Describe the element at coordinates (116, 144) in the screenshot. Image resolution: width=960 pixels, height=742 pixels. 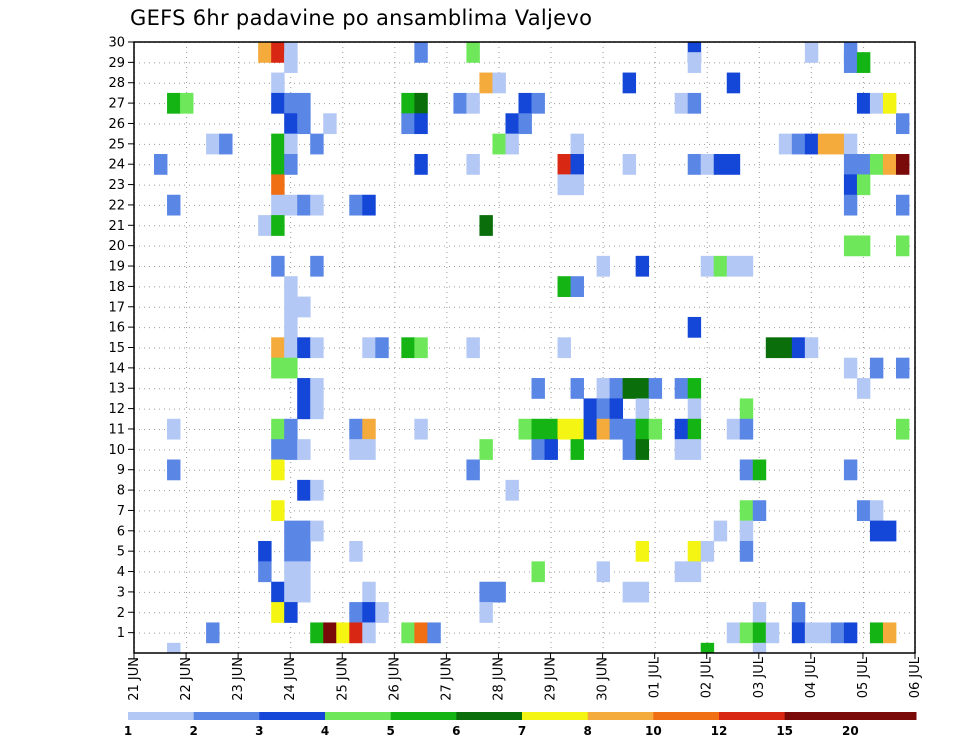
I see `y-tick-label: 25` at that location.